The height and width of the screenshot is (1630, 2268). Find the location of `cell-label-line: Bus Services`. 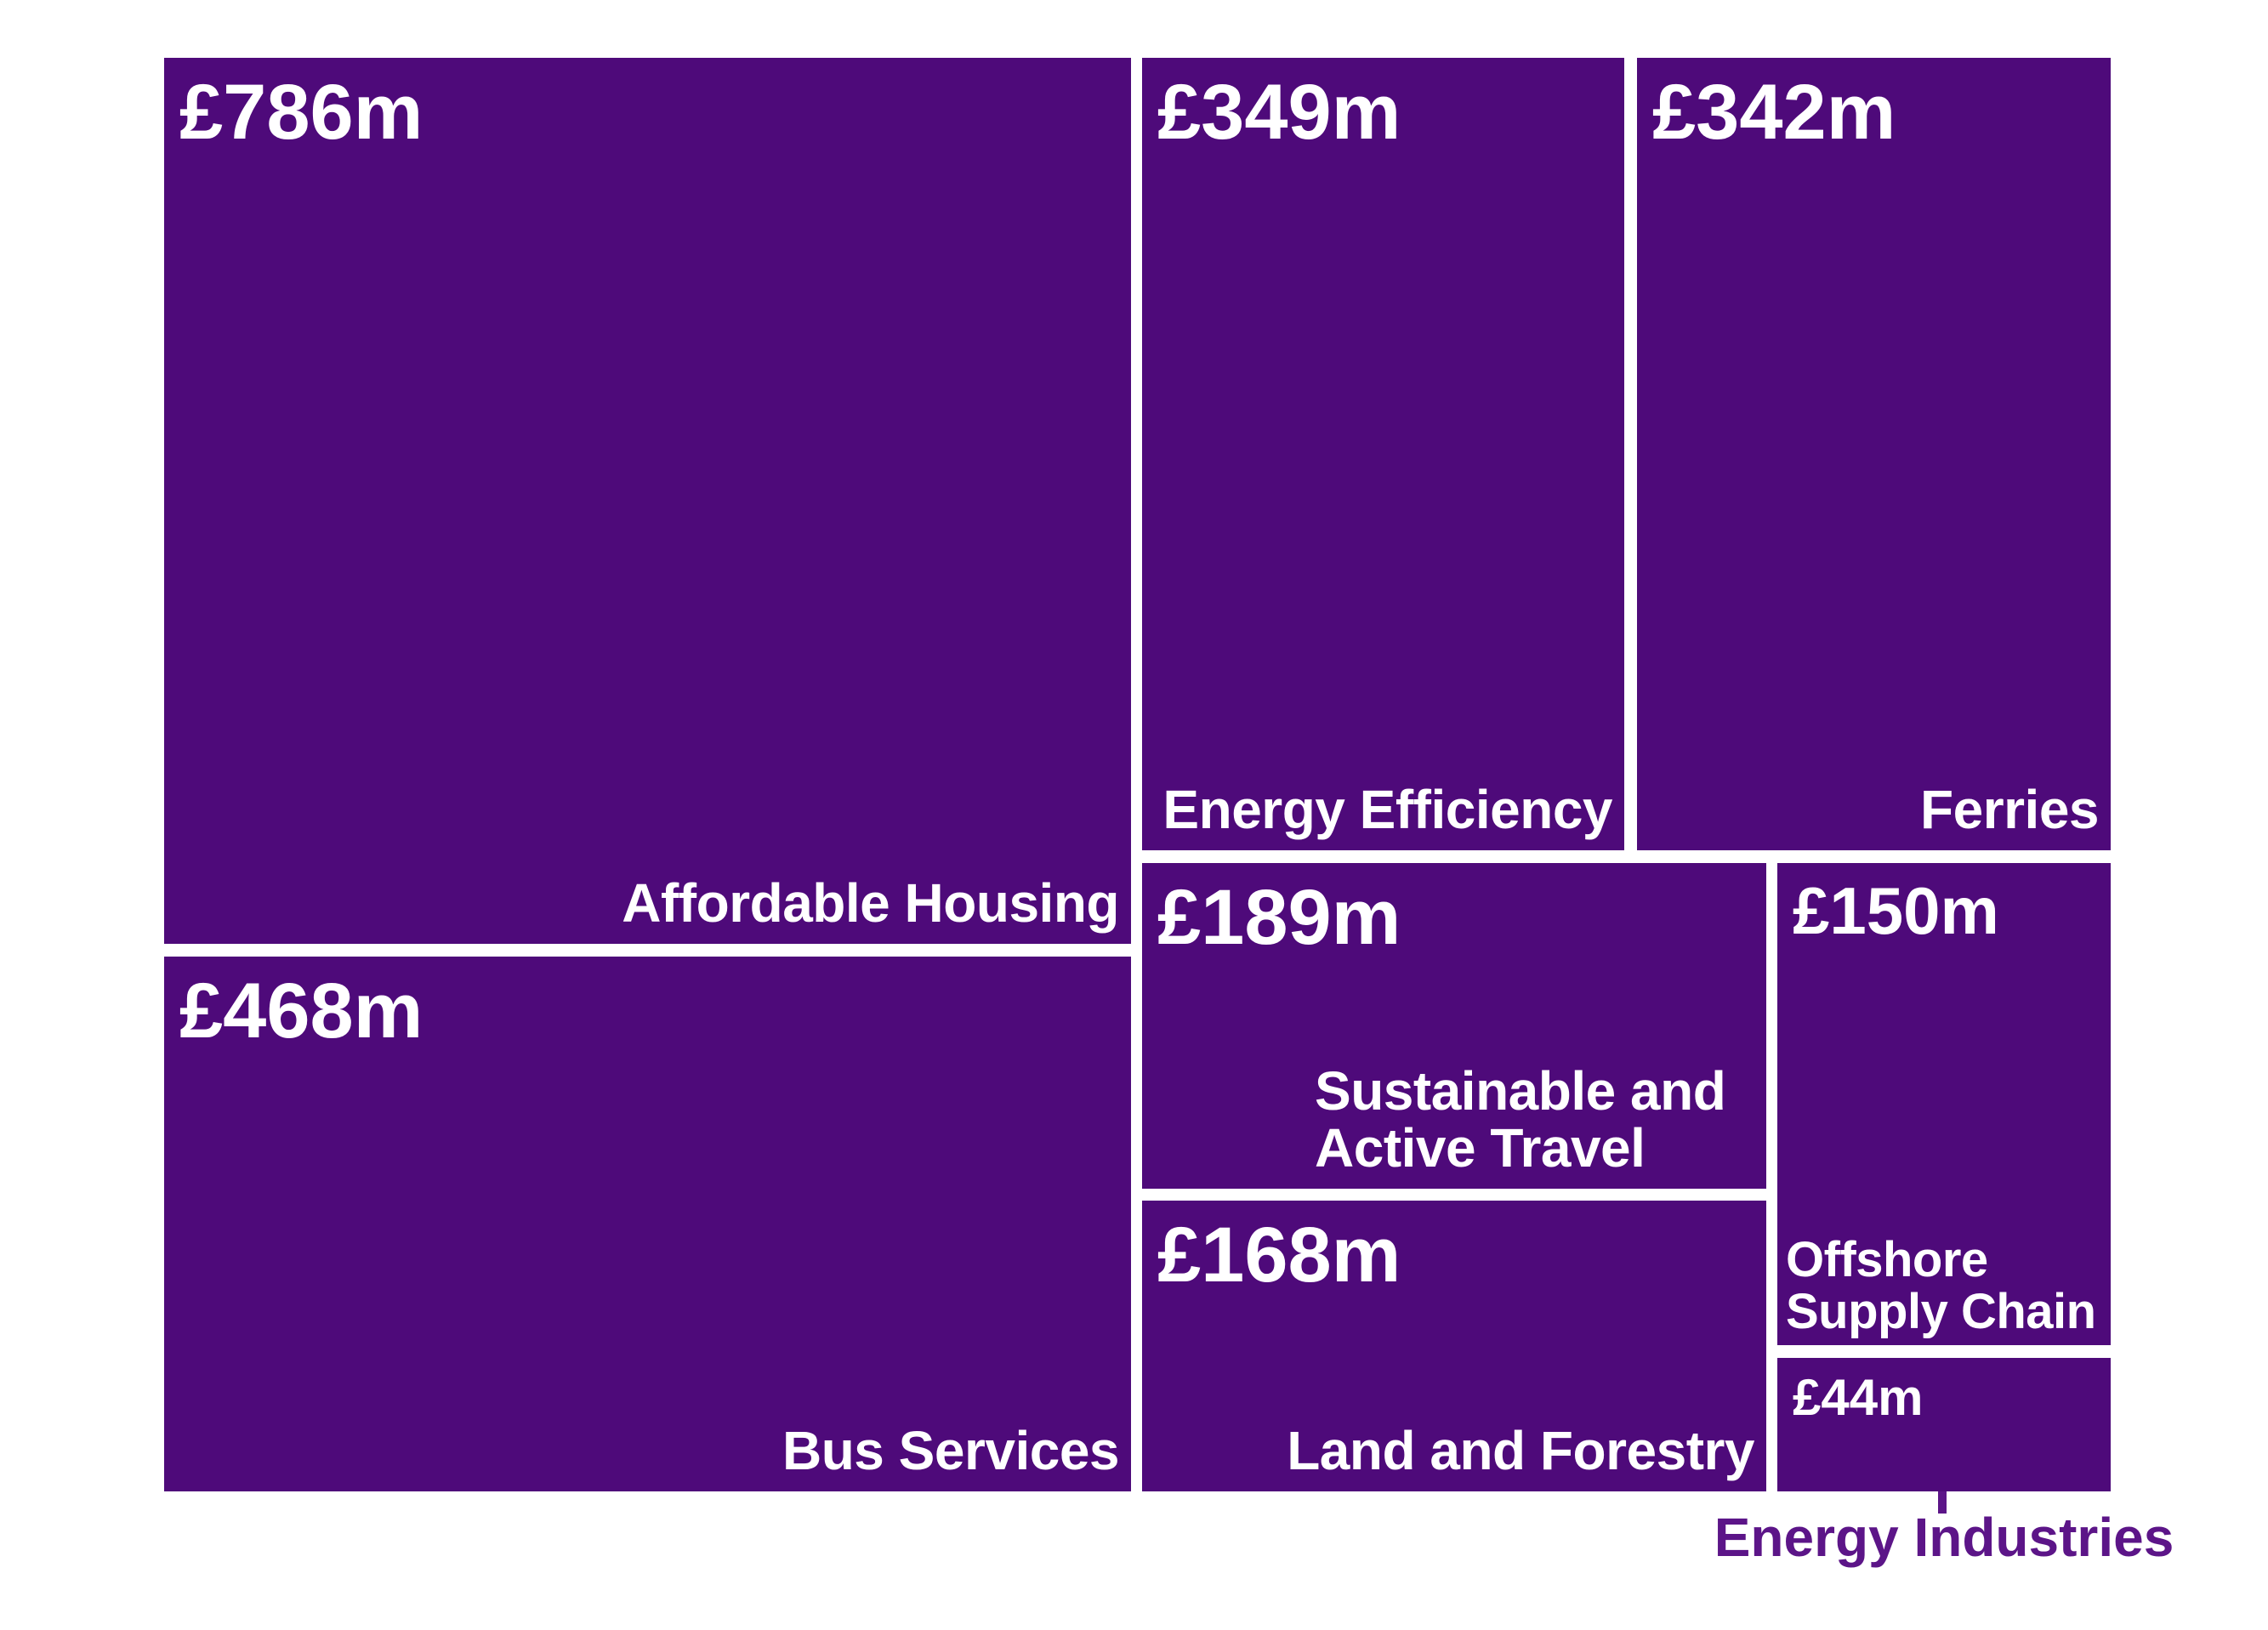

cell-label-line: Bus Services is located at coordinates (951, 1450).